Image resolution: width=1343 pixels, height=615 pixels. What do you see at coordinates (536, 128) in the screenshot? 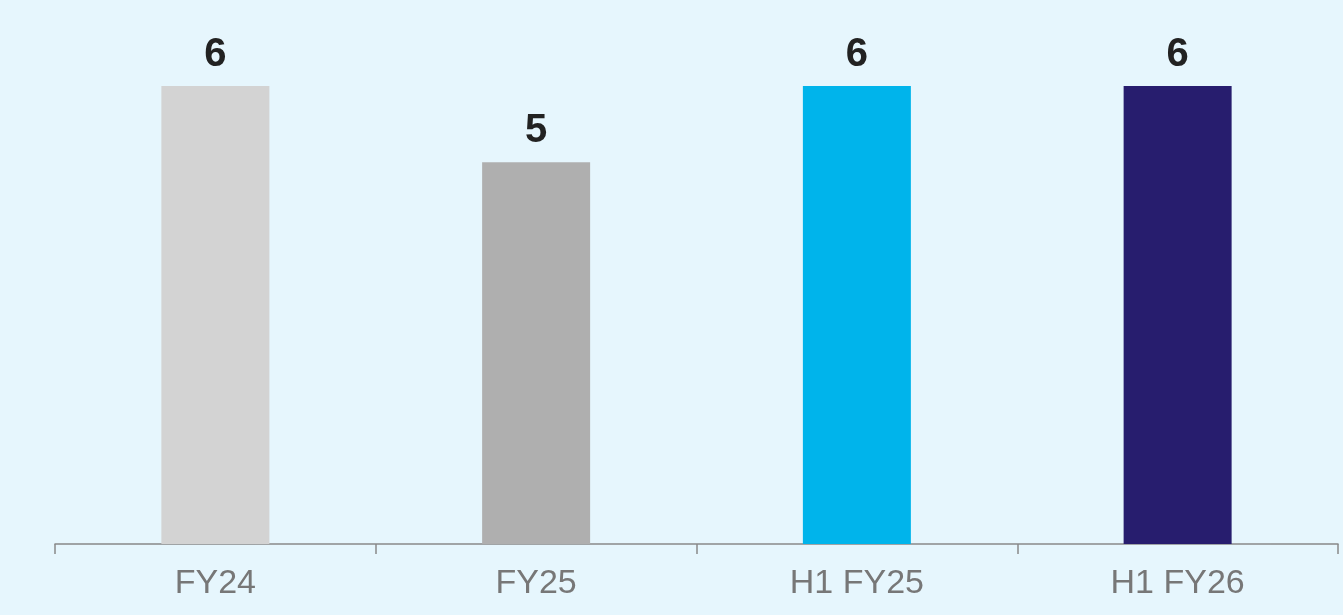
I see `data-label: 5` at bounding box center [536, 128].